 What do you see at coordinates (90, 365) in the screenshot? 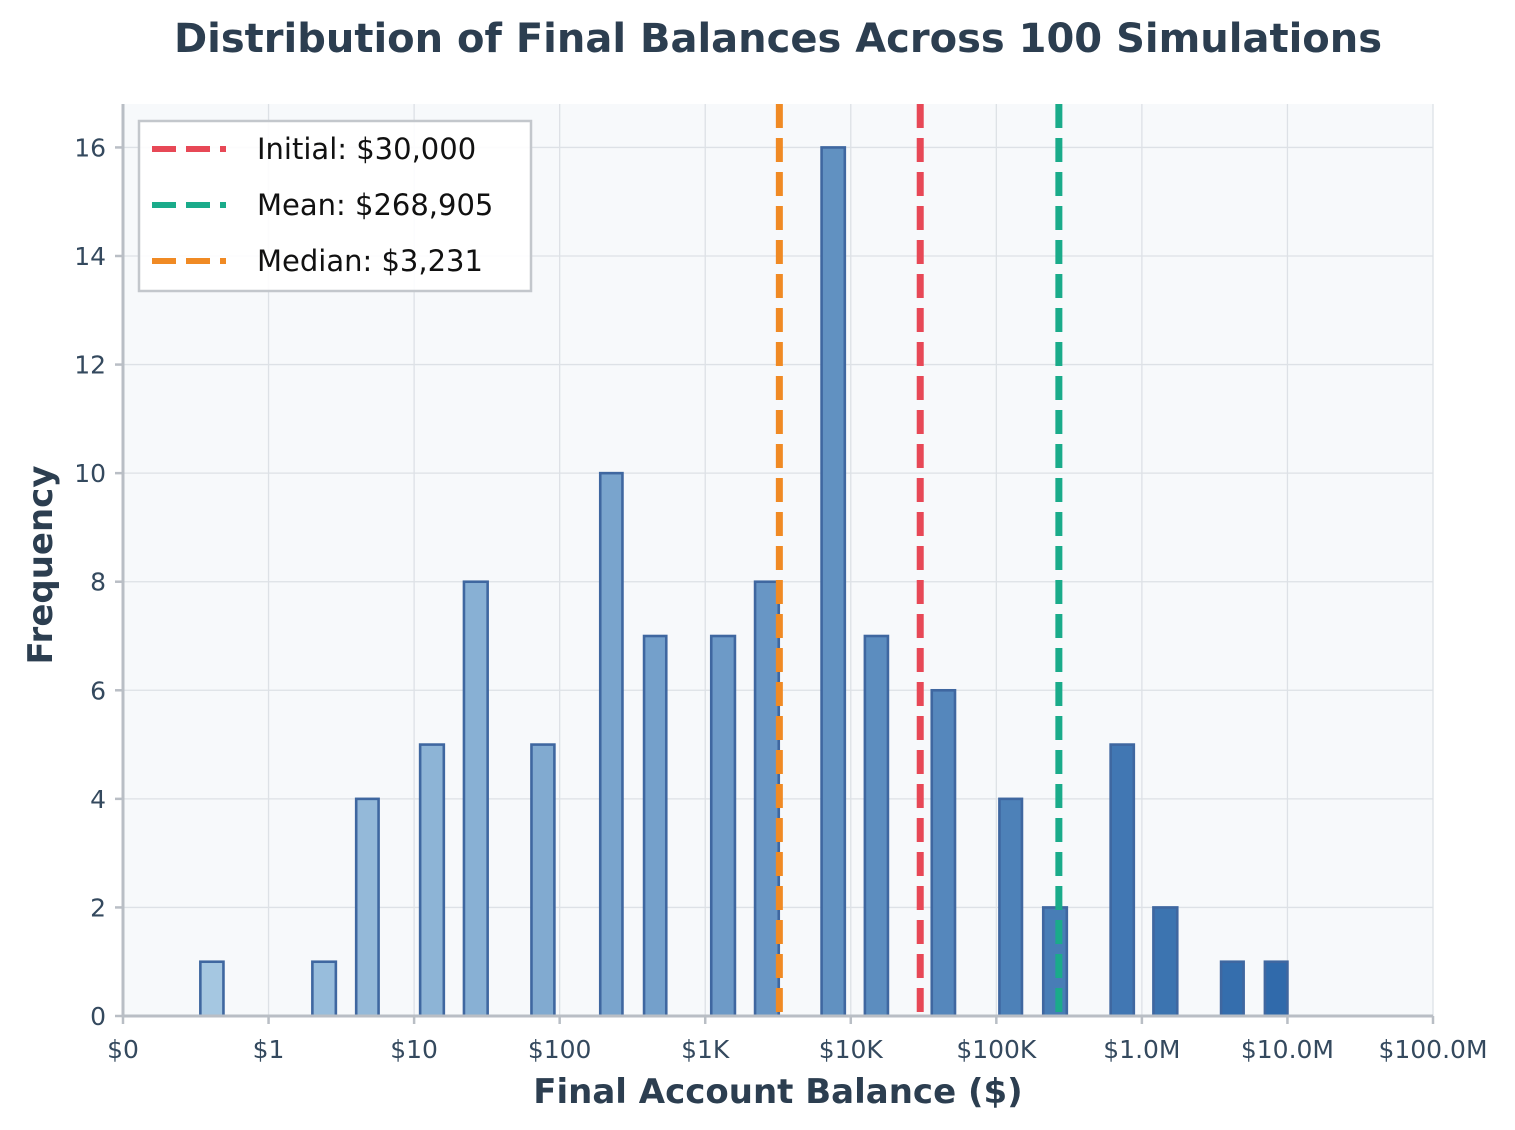
I see `y-tick-label: 12` at bounding box center [90, 365].